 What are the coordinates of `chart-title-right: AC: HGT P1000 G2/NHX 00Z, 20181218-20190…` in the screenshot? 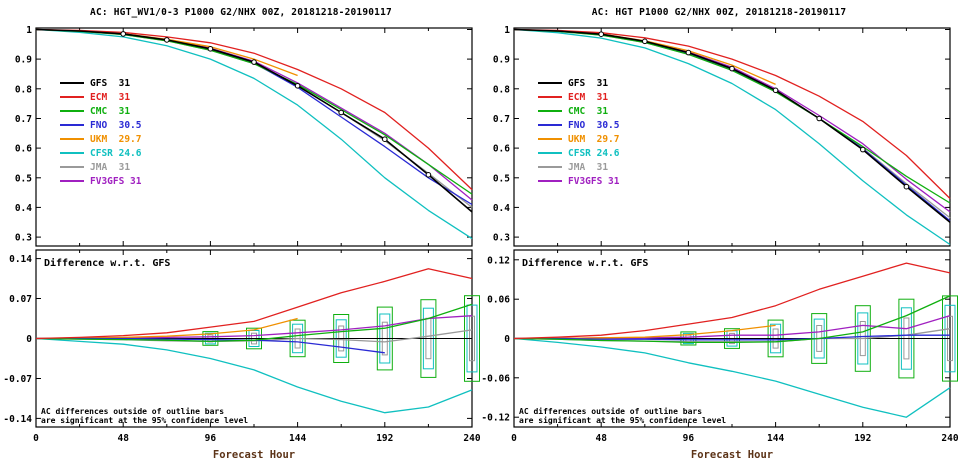 It's located at (719, 12).